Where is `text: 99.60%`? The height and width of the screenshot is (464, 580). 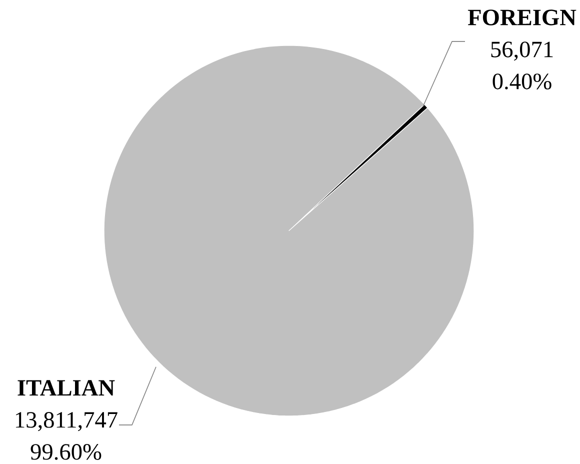
text: 99.60% is located at coordinates (66, 452).